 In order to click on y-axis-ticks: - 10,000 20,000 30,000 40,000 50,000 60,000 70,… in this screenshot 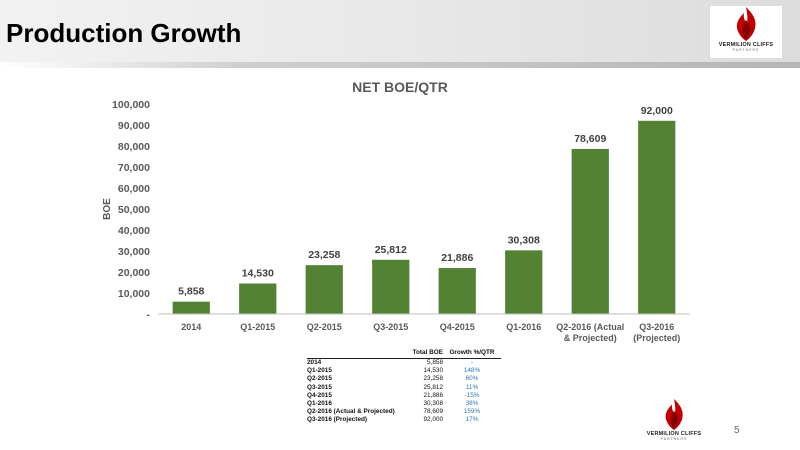, I will do `click(131, 210)`.